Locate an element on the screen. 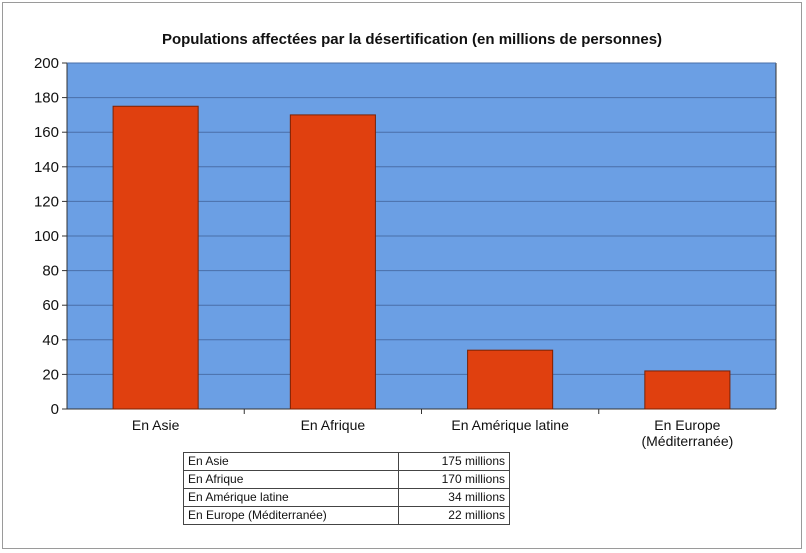  y-tick-label: 100 is located at coordinates (46, 236).